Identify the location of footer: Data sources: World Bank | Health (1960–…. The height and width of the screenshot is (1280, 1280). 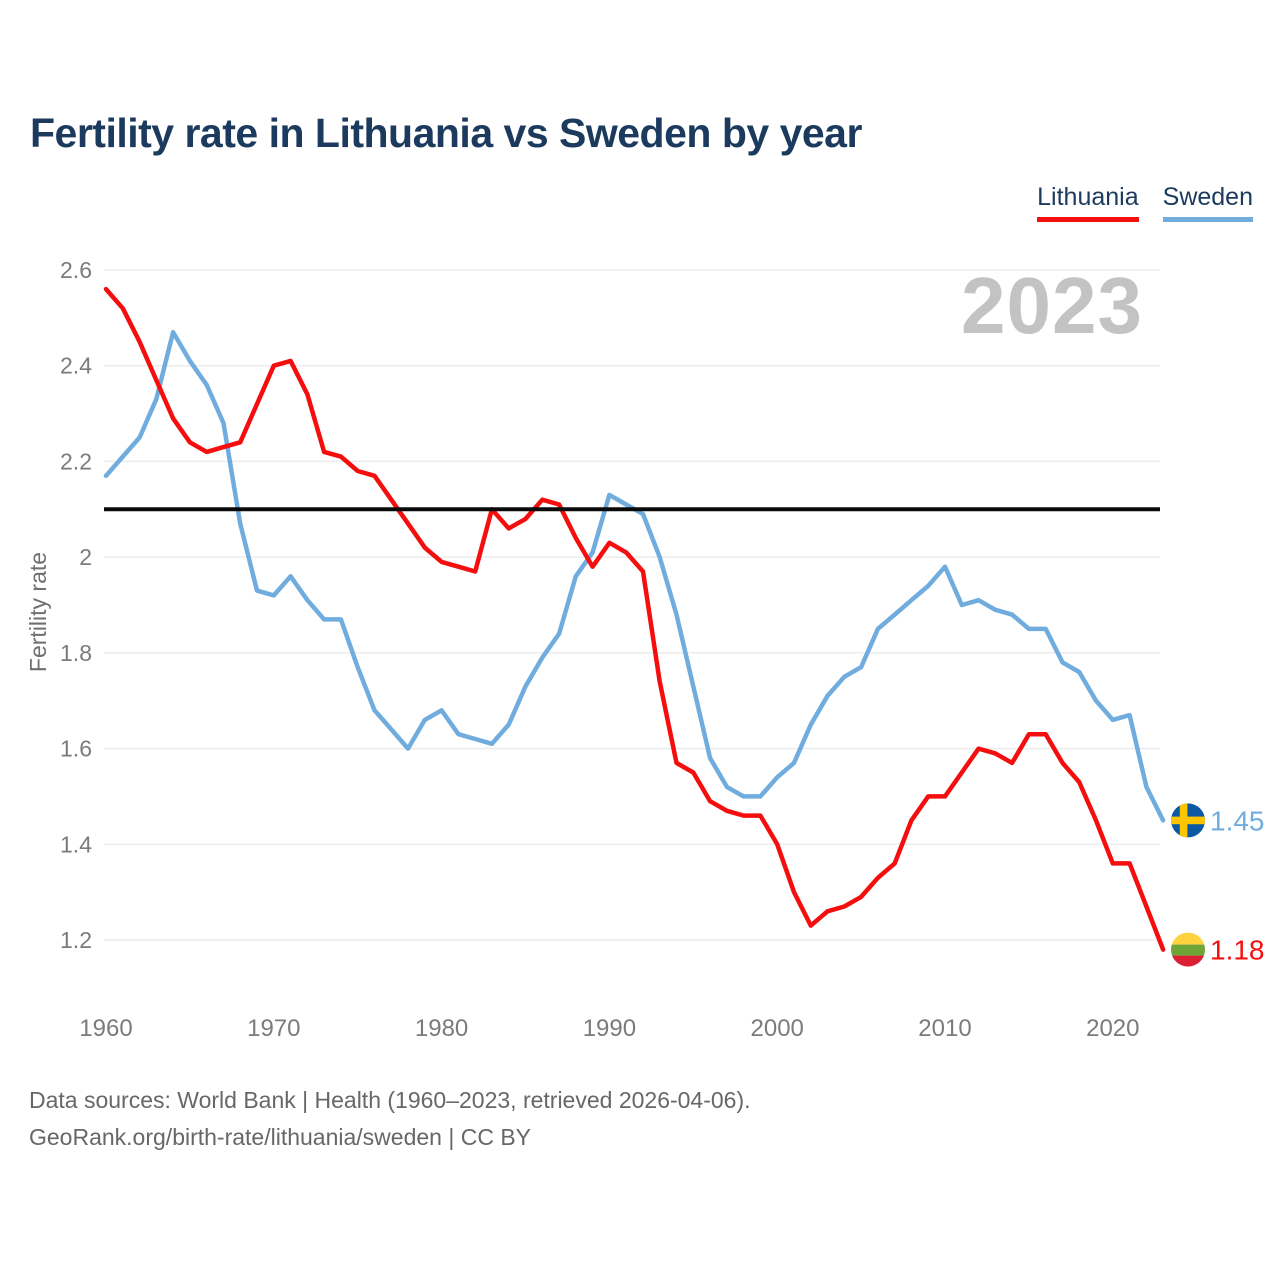
(390, 1119).